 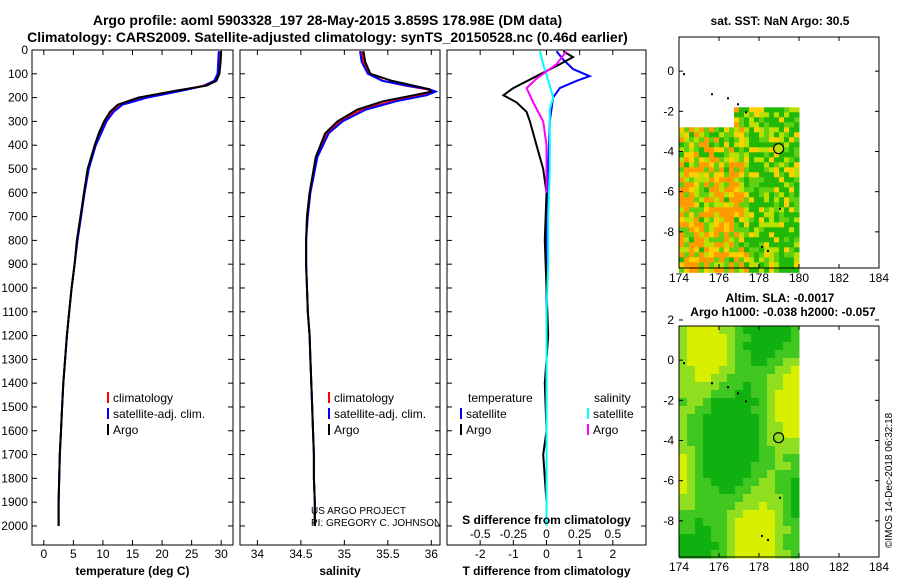 What do you see at coordinates (799, 278) in the screenshot?
I see `map-x-tick-label: 180` at bounding box center [799, 278].